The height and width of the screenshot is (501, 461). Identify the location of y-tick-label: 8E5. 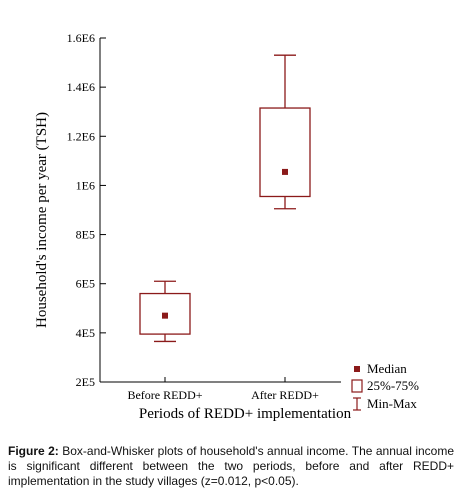
(85, 235).